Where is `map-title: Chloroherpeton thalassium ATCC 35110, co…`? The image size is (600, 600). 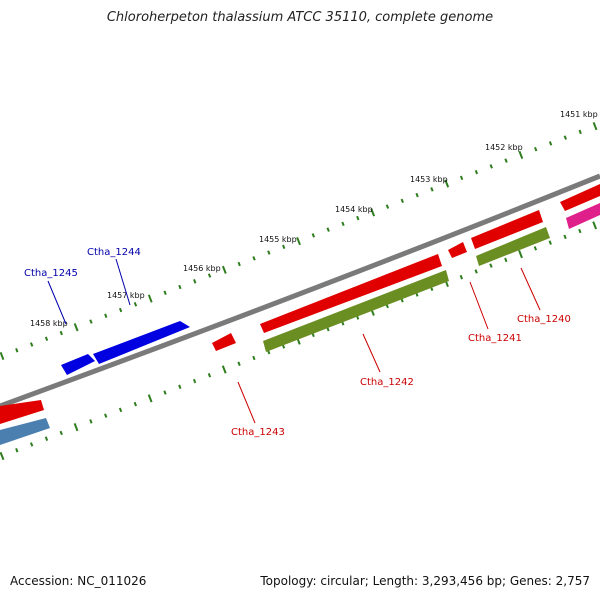 map-title: Chloroherpeton thalassium ATCC 35110, co… is located at coordinates (300, 17).